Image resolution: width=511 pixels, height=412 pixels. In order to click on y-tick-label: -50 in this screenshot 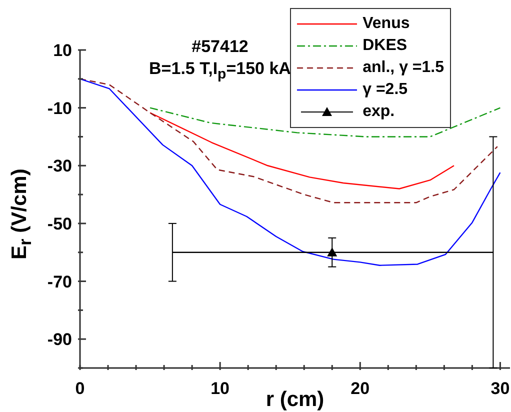, I will do `click(59, 224)`.